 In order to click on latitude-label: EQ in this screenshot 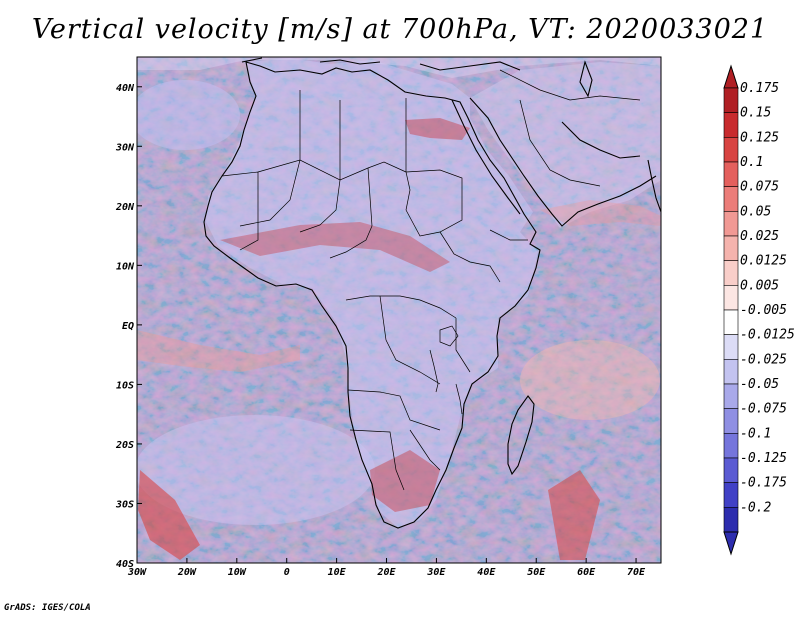, I will do `click(128, 326)`.